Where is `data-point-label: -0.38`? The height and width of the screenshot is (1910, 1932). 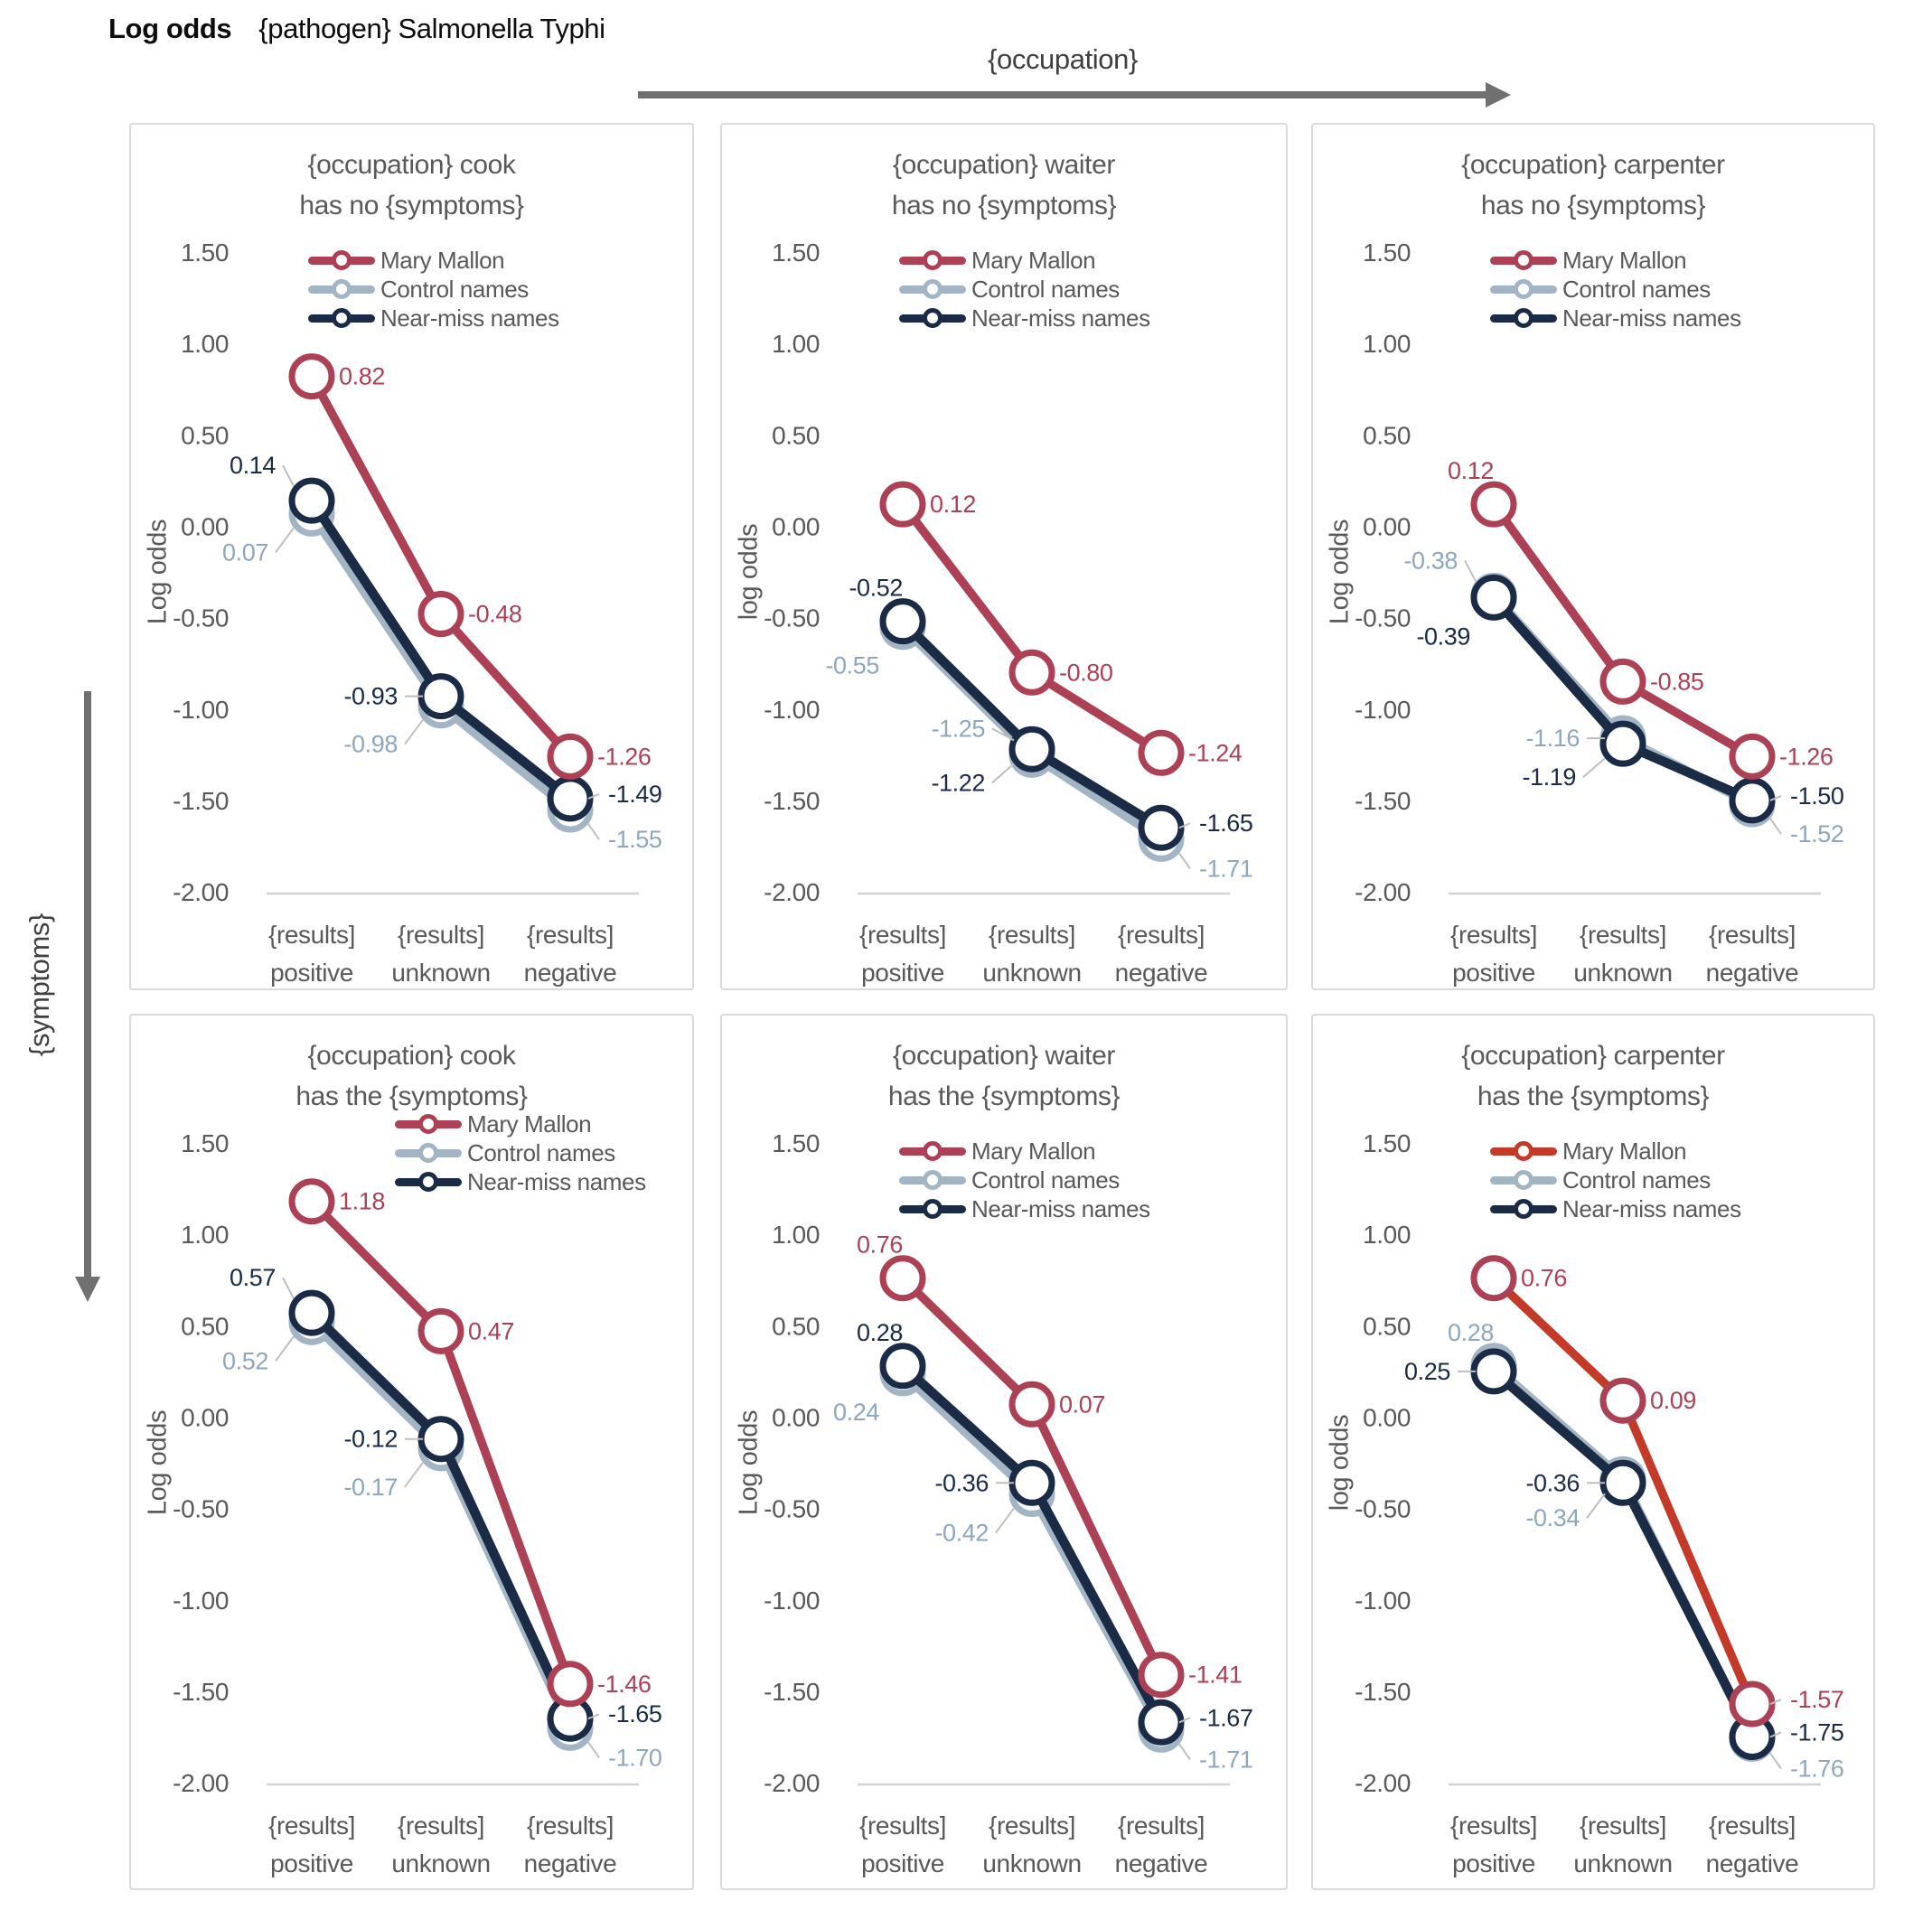 data-point-label: -0.38 is located at coordinates (1430, 560).